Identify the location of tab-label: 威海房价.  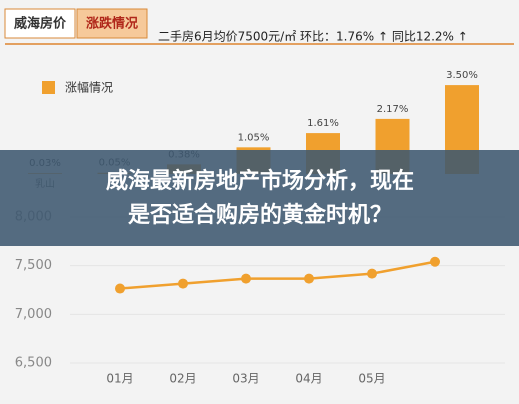
(40, 24).